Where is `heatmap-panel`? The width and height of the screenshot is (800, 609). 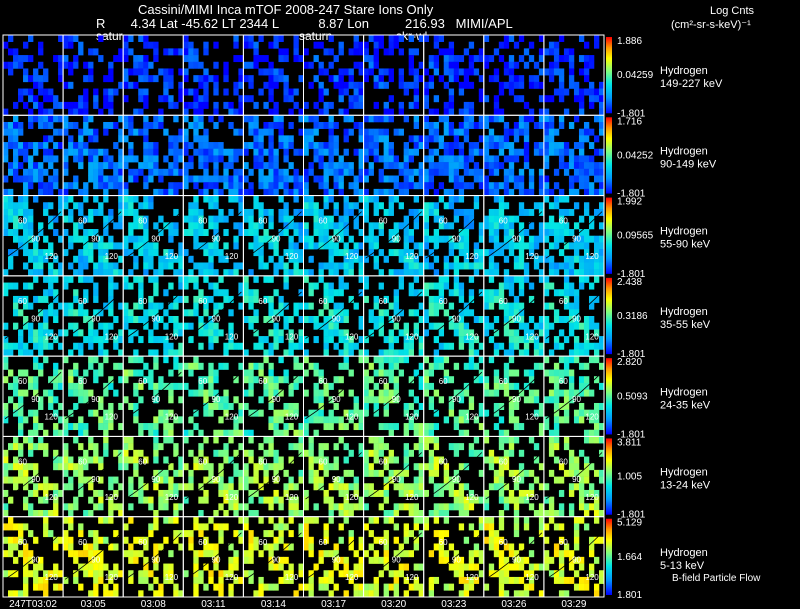
heatmap-panel is located at coordinates (273, 75).